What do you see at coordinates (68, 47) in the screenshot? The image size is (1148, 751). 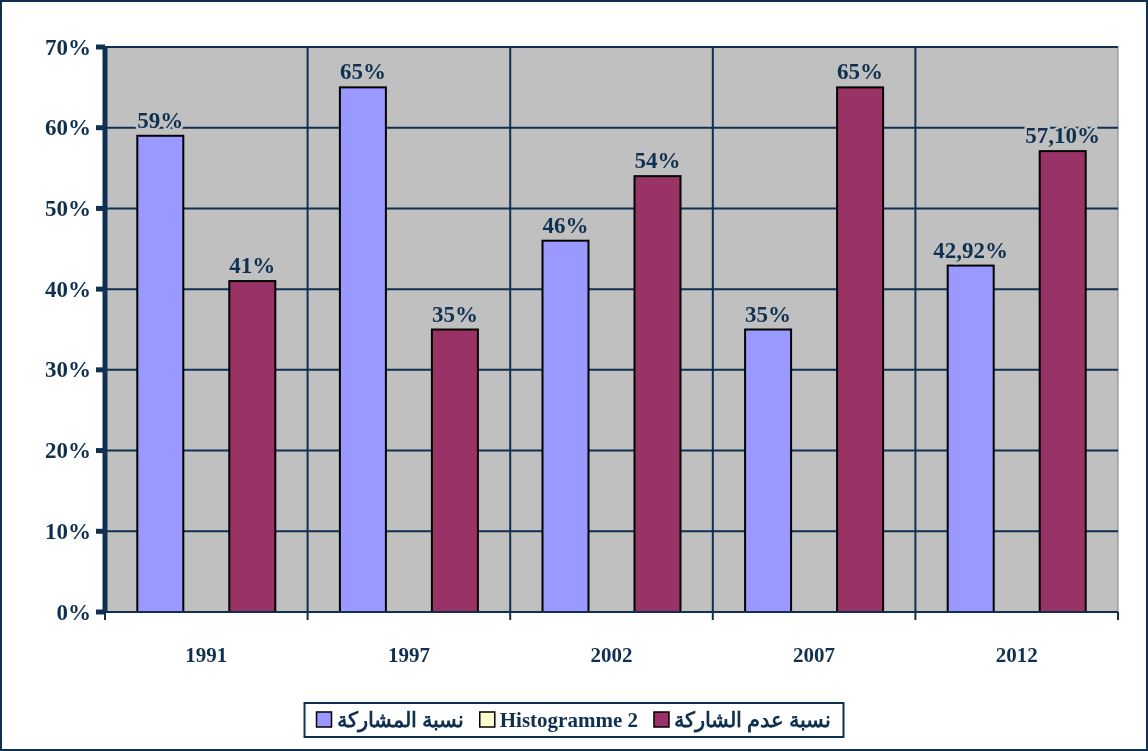 I see `y-tick-label: 70%` at bounding box center [68, 47].